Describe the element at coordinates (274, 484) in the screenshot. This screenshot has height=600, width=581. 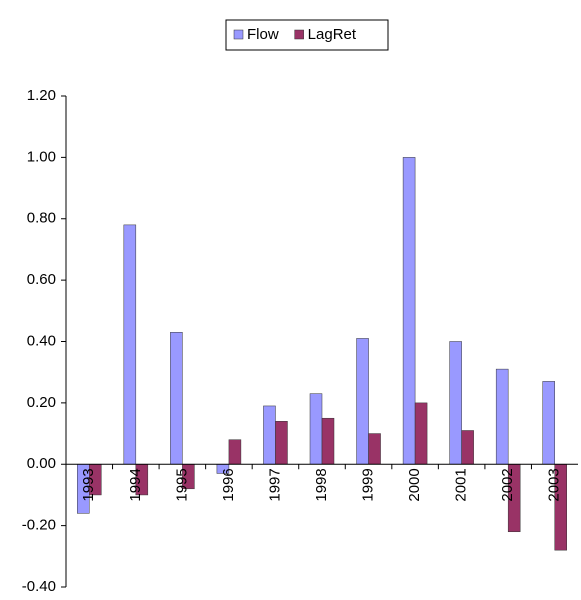
I see `x-tick-label: 1997` at that location.